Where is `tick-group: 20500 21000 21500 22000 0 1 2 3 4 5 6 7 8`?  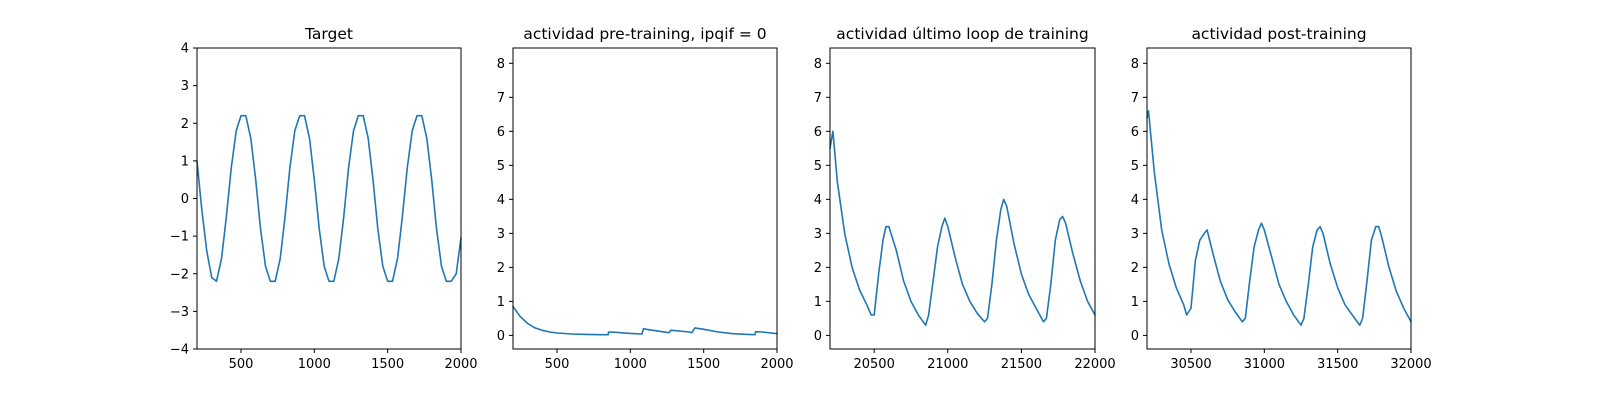
tick-group: 20500 21000 21500 22000 0 1 2 3 4 5 6 7 8 is located at coordinates (965, 214).